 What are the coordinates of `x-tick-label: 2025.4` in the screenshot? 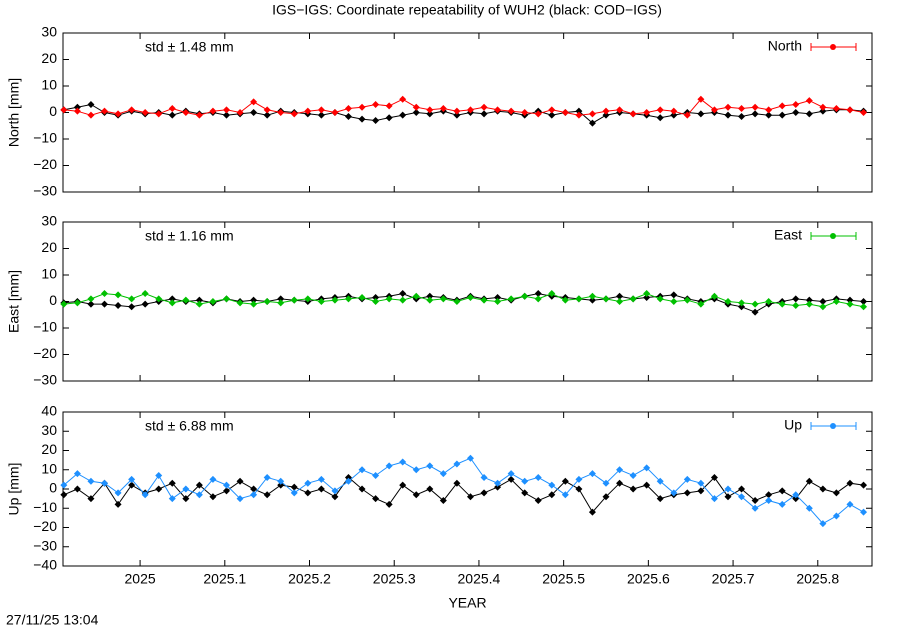 It's located at (479, 579).